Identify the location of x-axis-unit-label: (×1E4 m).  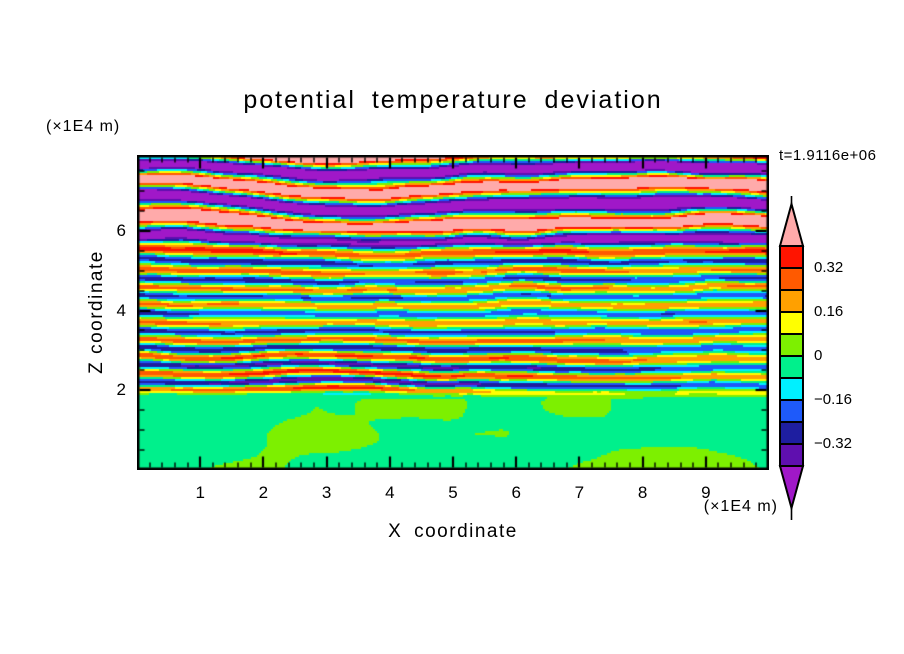
(740, 506).